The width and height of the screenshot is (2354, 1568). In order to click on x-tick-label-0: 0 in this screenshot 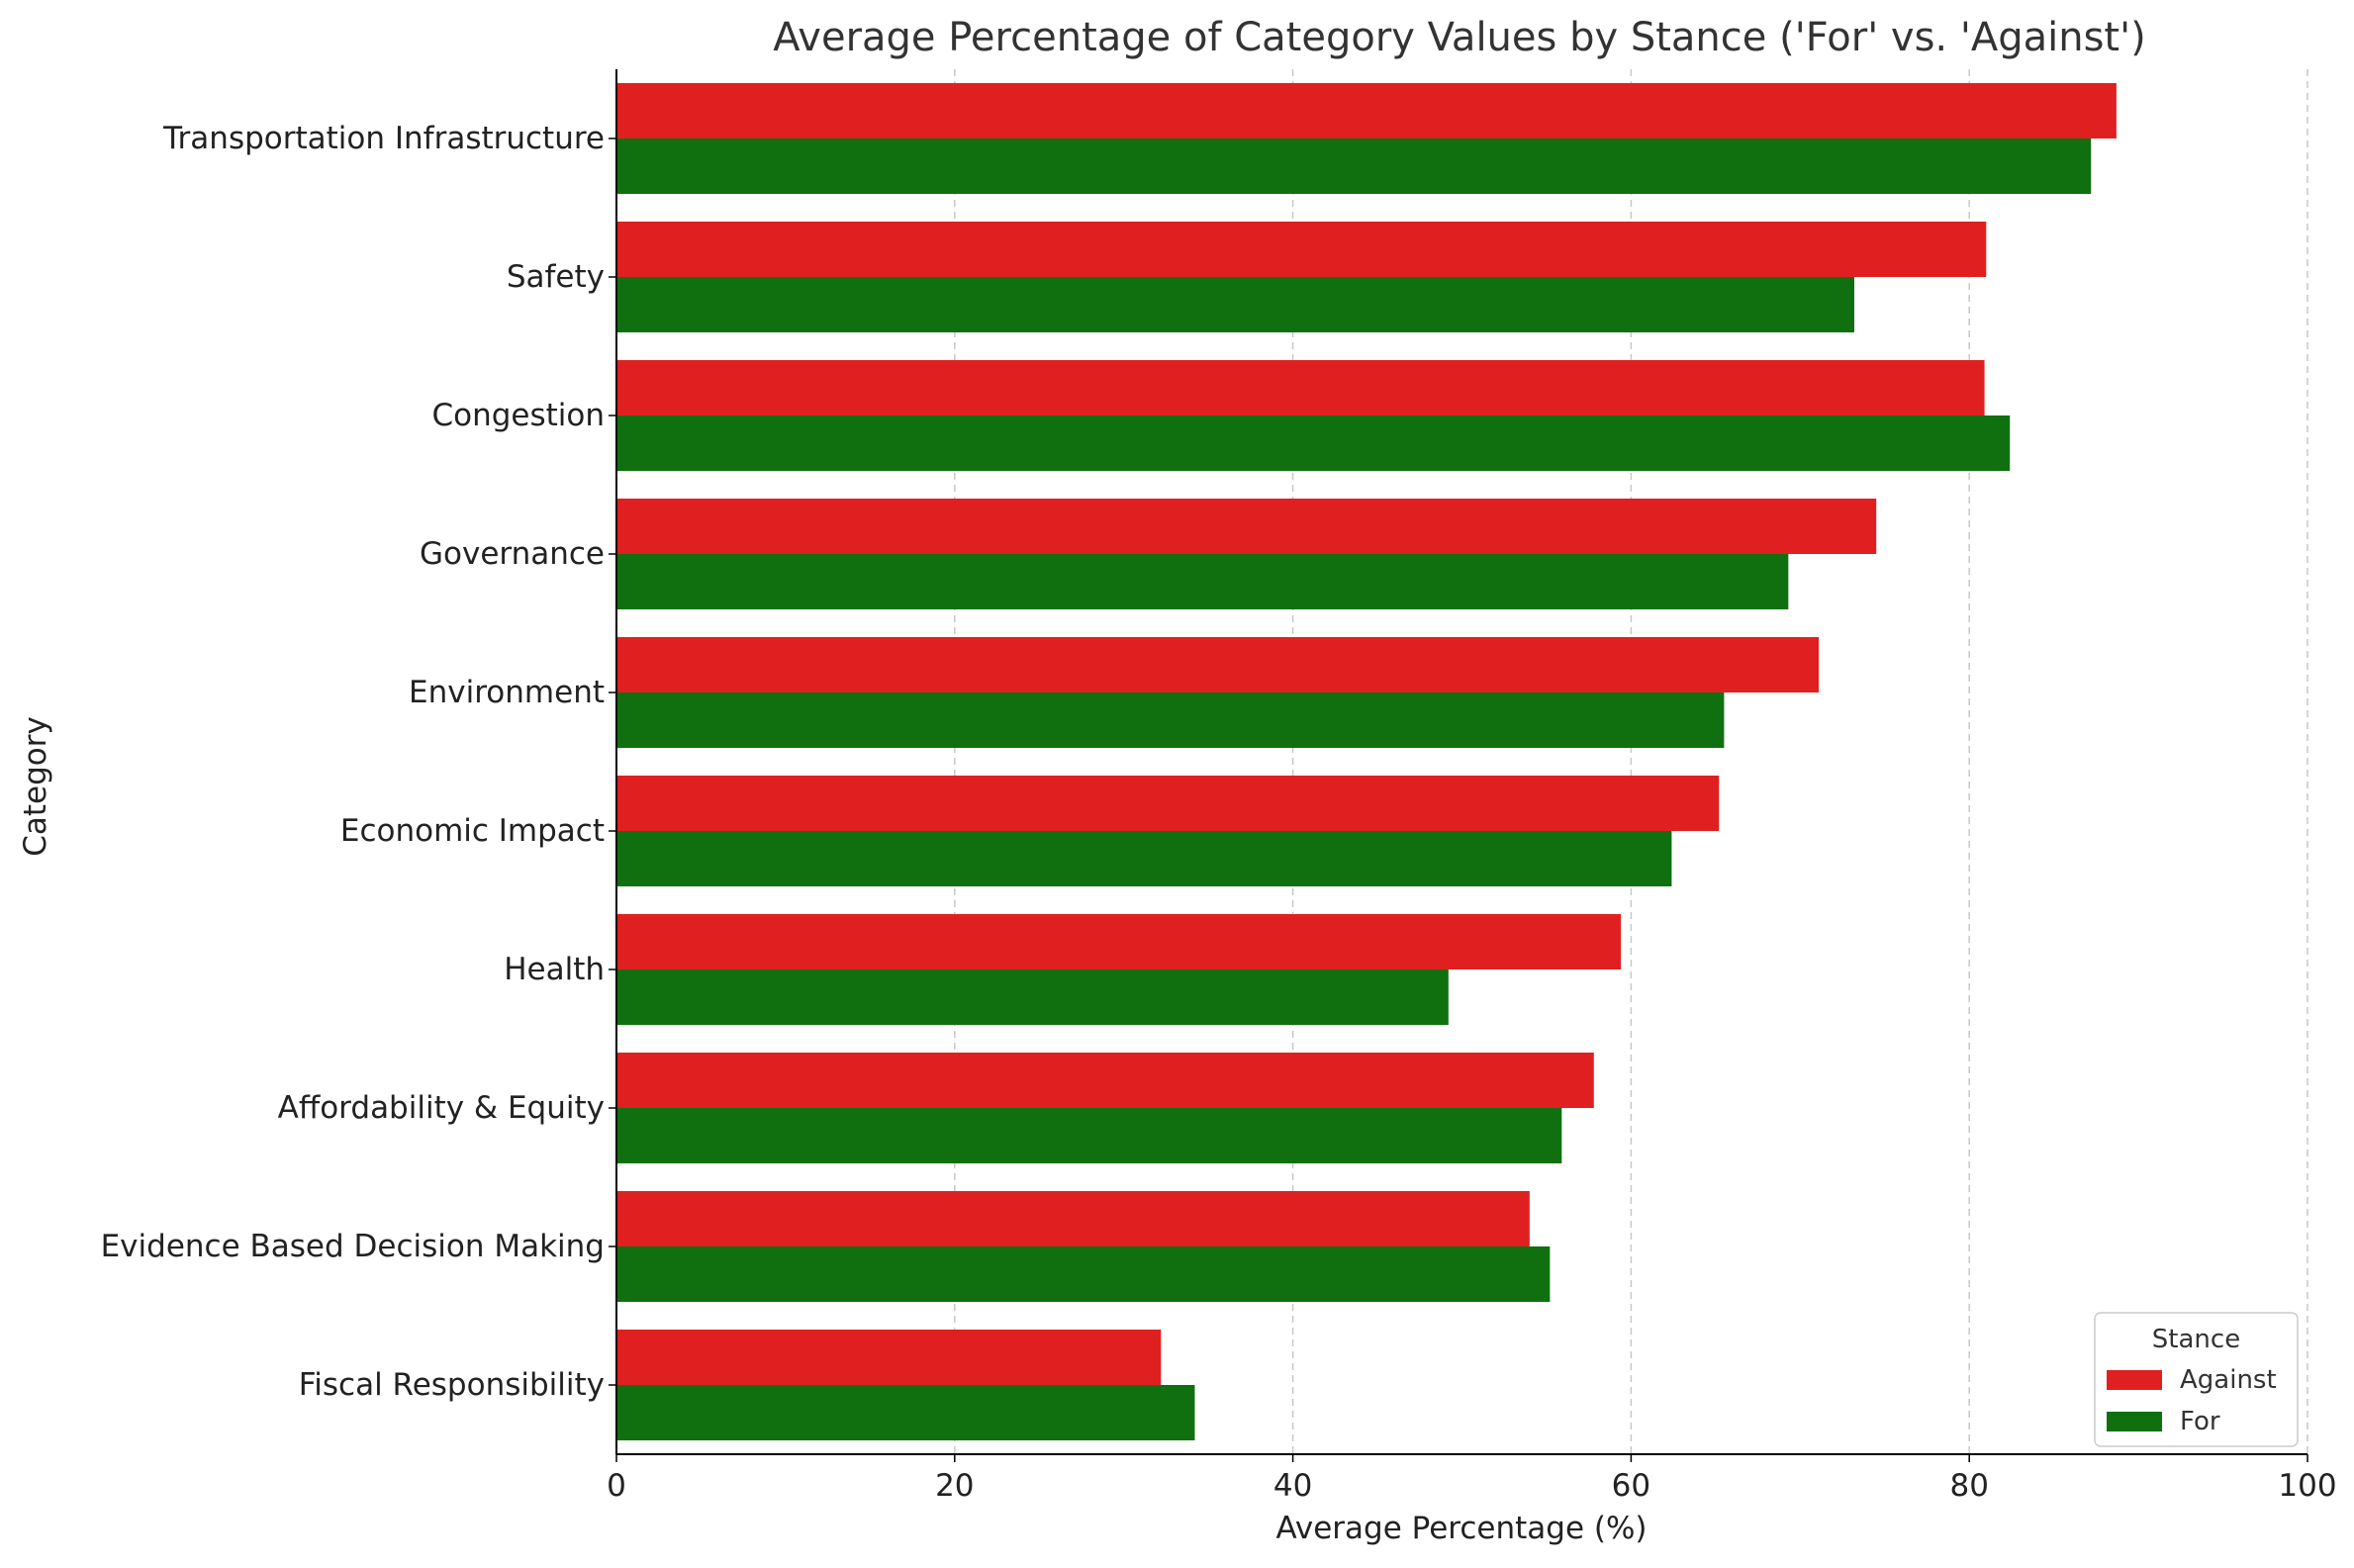, I will do `click(616, 1486)`.